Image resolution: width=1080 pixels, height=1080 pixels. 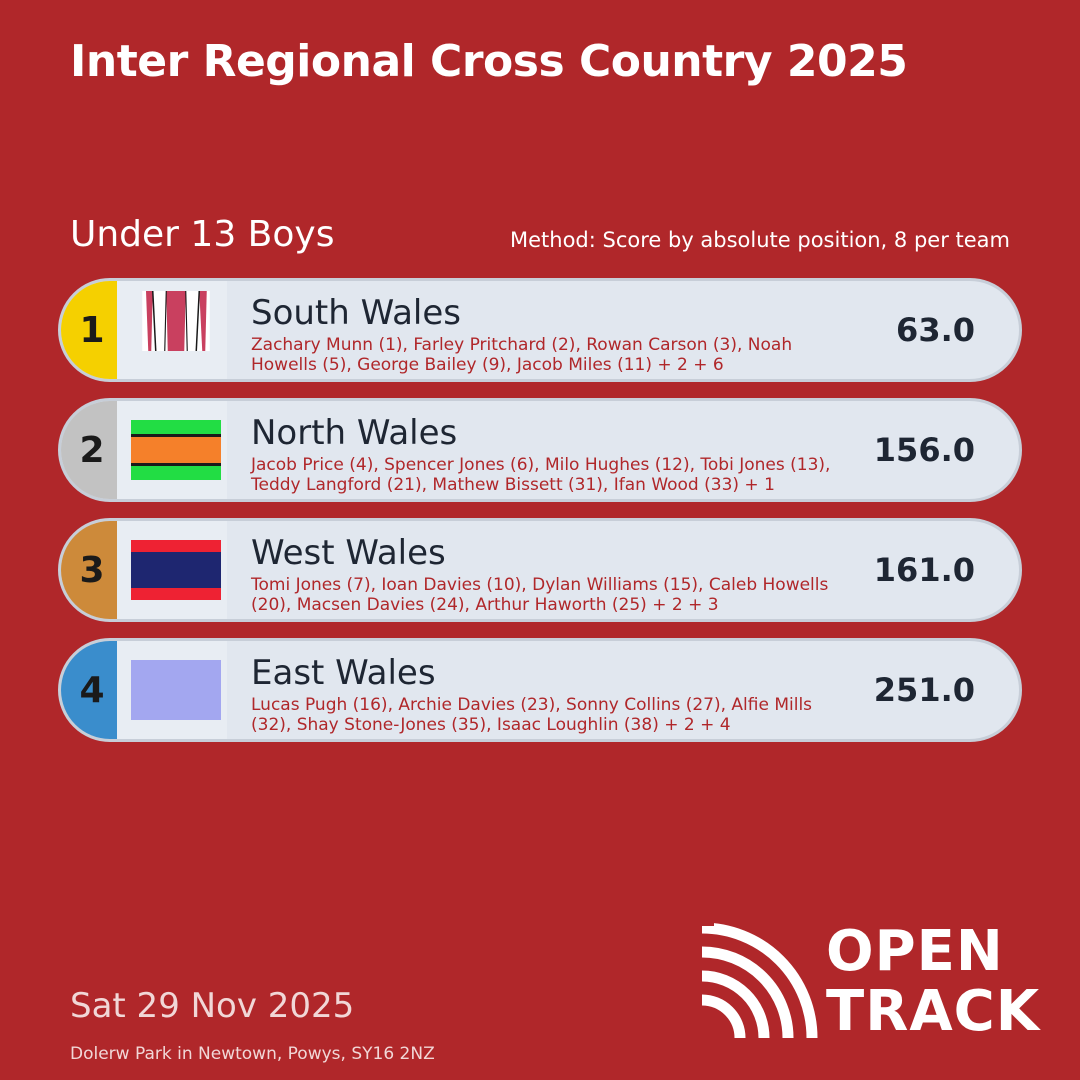 I want to click on team-score: 156.0, so click(x=924, y=450).